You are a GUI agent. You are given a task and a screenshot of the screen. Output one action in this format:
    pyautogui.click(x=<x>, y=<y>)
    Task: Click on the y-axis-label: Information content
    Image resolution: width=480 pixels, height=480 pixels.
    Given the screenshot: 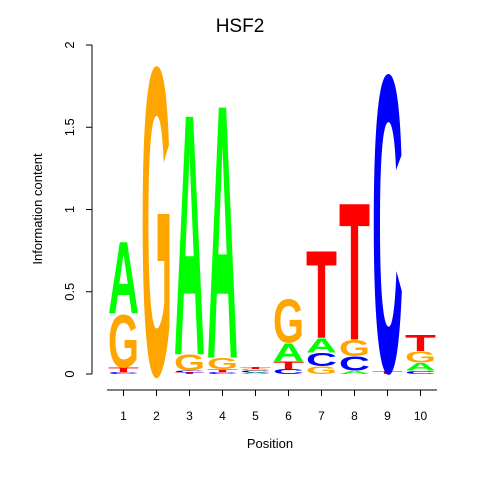 What is the action you would take?
    pyautogui.click(x=37, y=209)
    